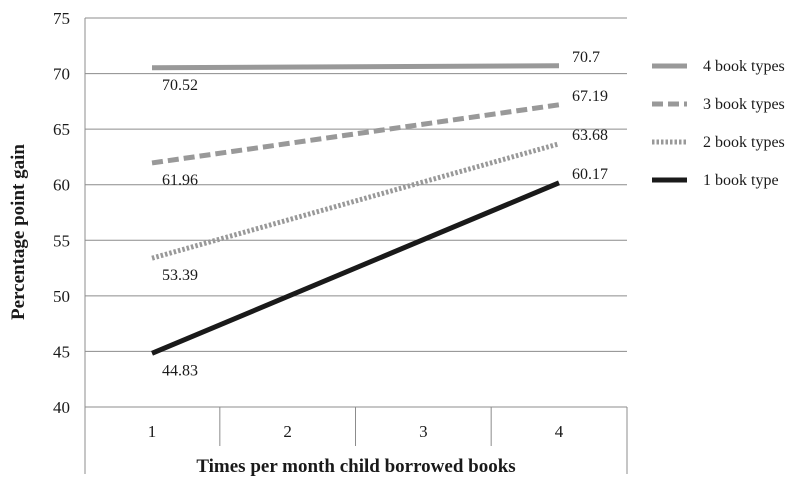  I want to click on y-tick-label: 65, so click(61, 129).